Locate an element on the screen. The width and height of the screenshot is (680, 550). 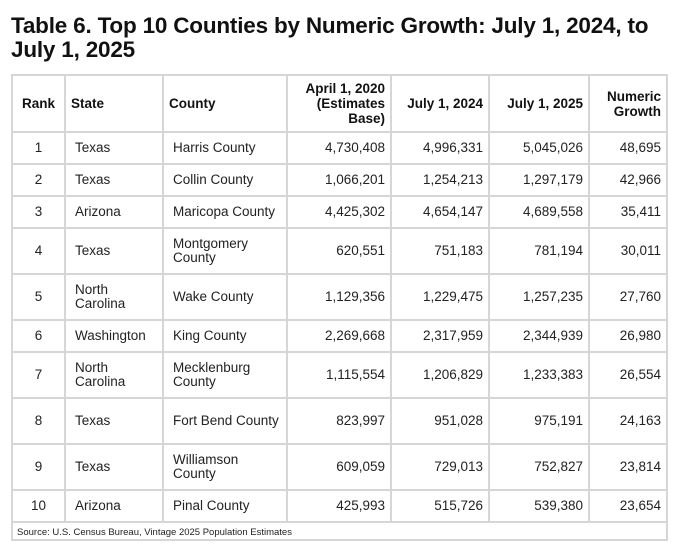
header-rank: Rank is located at coordinates (39, 104).